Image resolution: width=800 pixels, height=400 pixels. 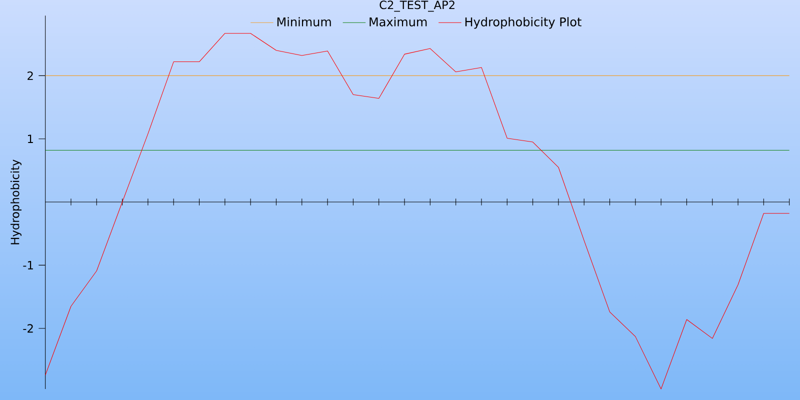 What do you see at coordinates (28, 328) in the screenshot?
I see `y-tick-label: -2` at bounding box center [28, 328].